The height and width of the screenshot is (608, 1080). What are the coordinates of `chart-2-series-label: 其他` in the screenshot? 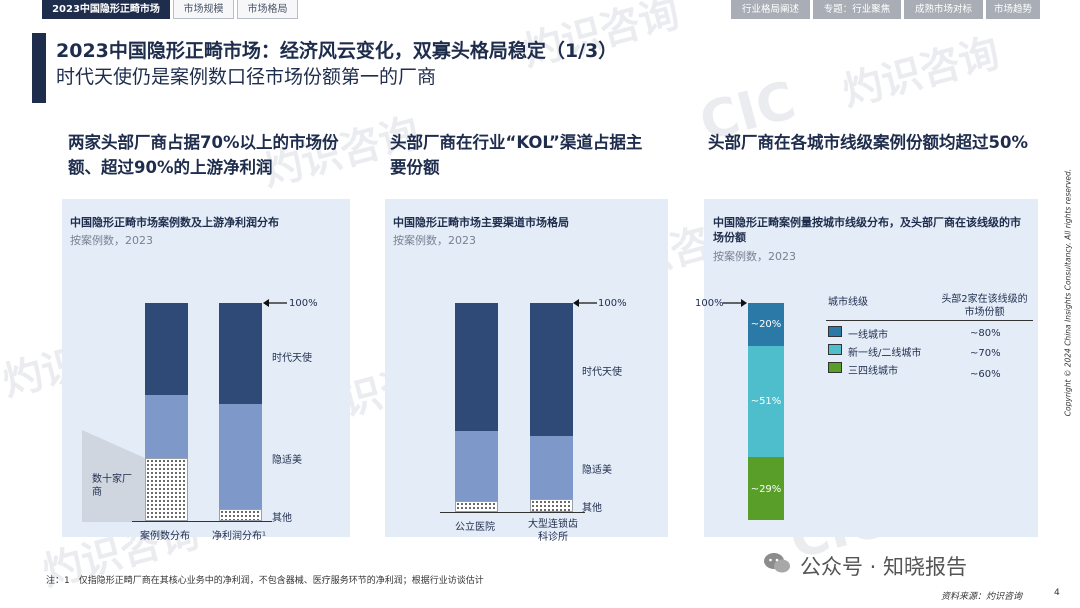 It's located at (592, 508).